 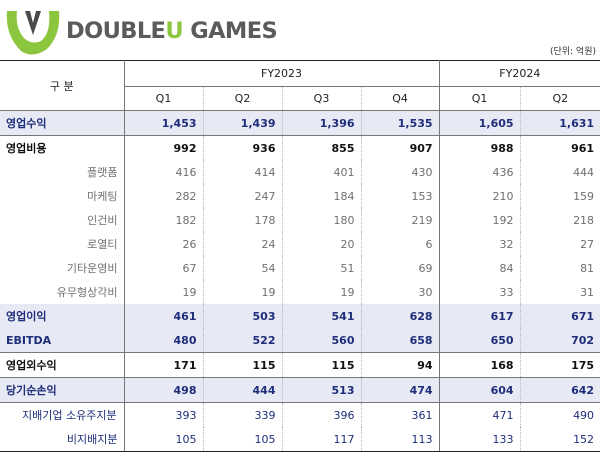 What do you see at coordinates (400, 196) in the screenshot?
I see `cell-value: 153` at bounding box center [400, 196].